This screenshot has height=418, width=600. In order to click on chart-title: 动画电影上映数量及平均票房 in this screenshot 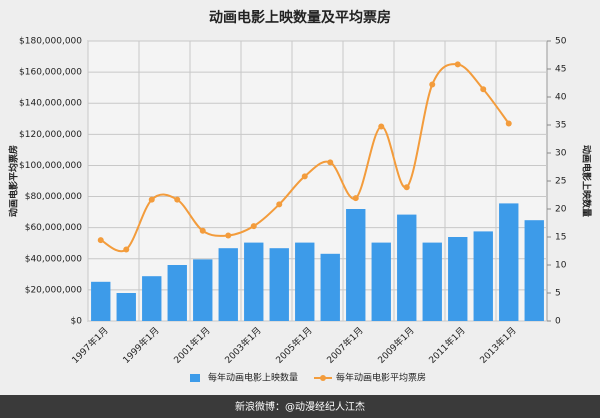, I will do `click(300, 17)`.